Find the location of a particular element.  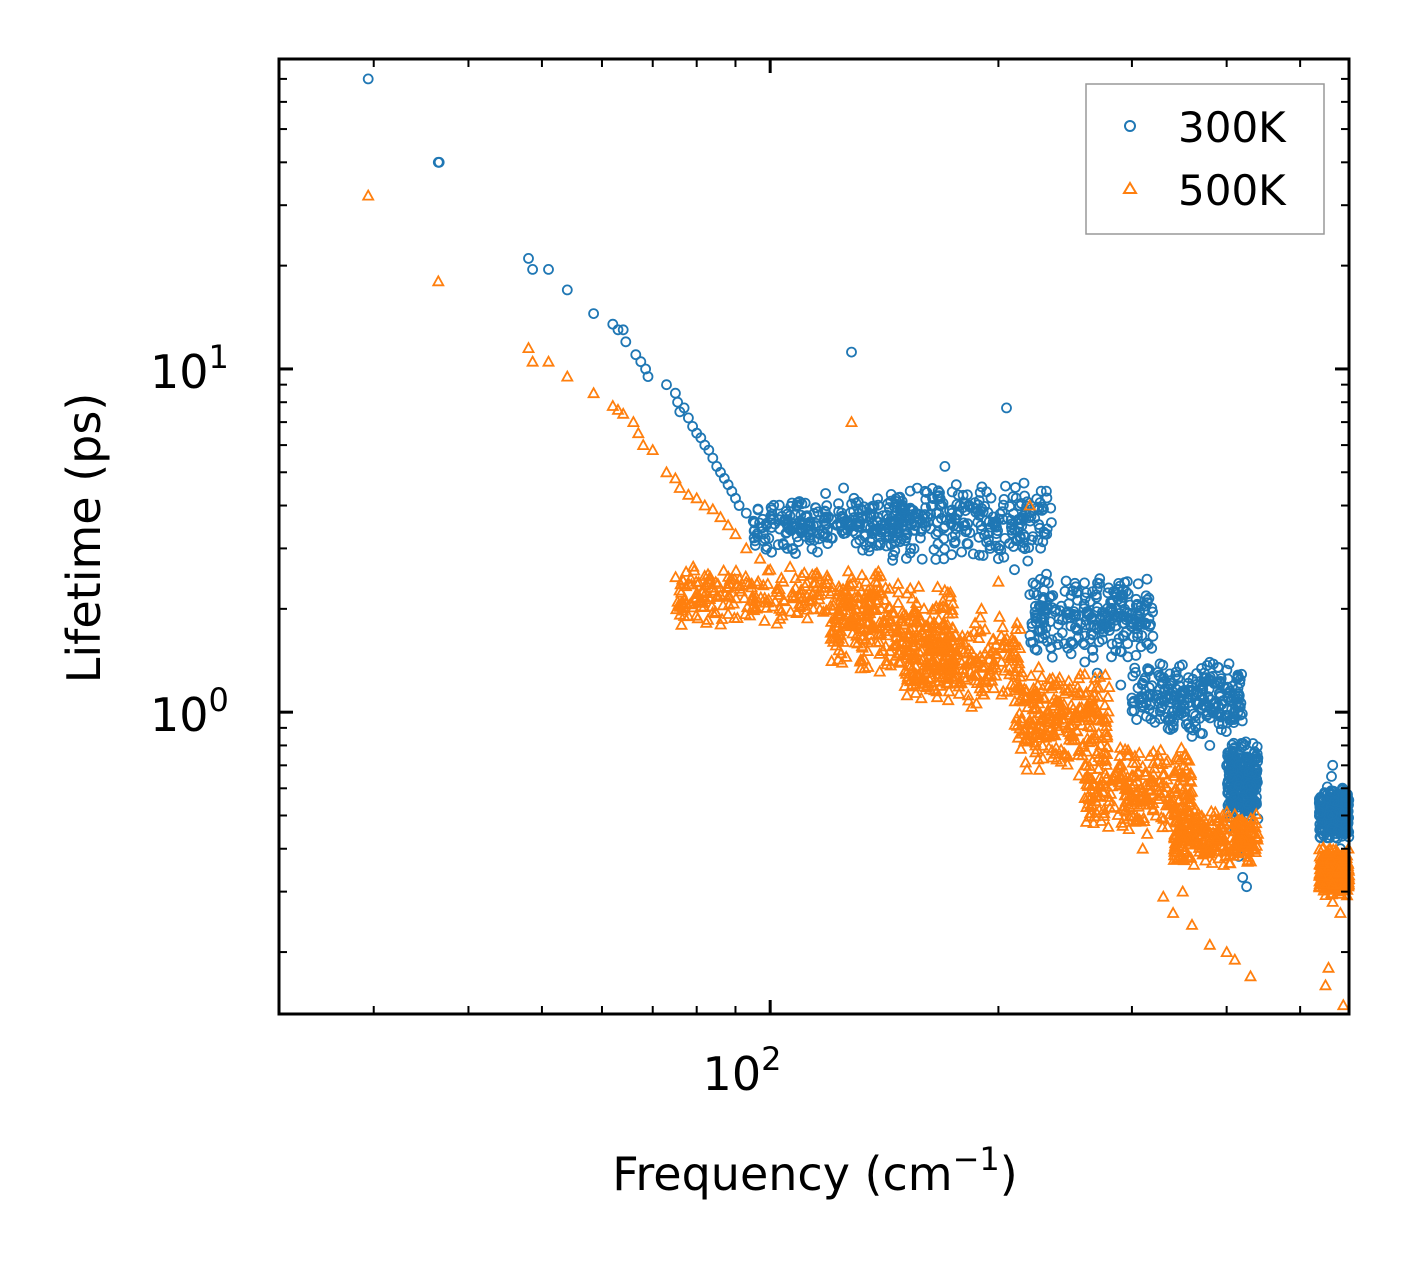

legend-box is located at coordinates (1205, 159).